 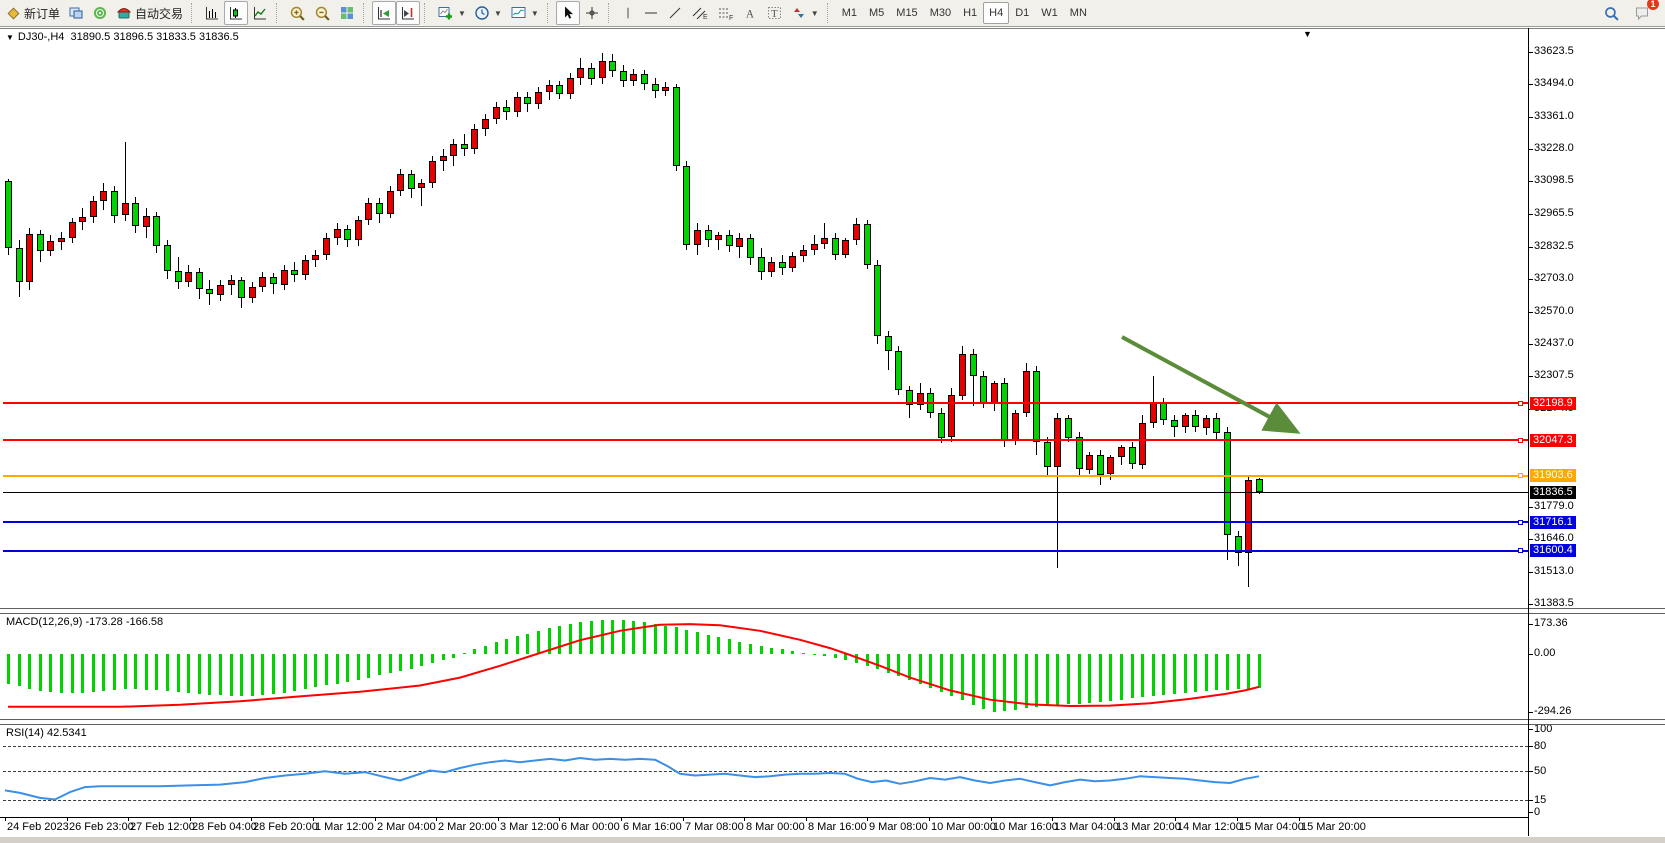 What do you see at coordinates (849, 13) in the screenshot?
I see `timeframe-button-M1: M1` at bounding box center [849, 13].